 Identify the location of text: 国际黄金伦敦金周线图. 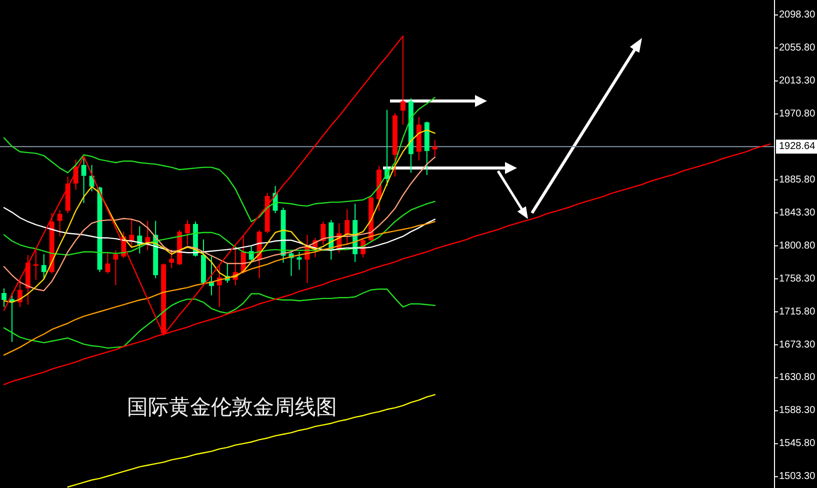
(232, 407).